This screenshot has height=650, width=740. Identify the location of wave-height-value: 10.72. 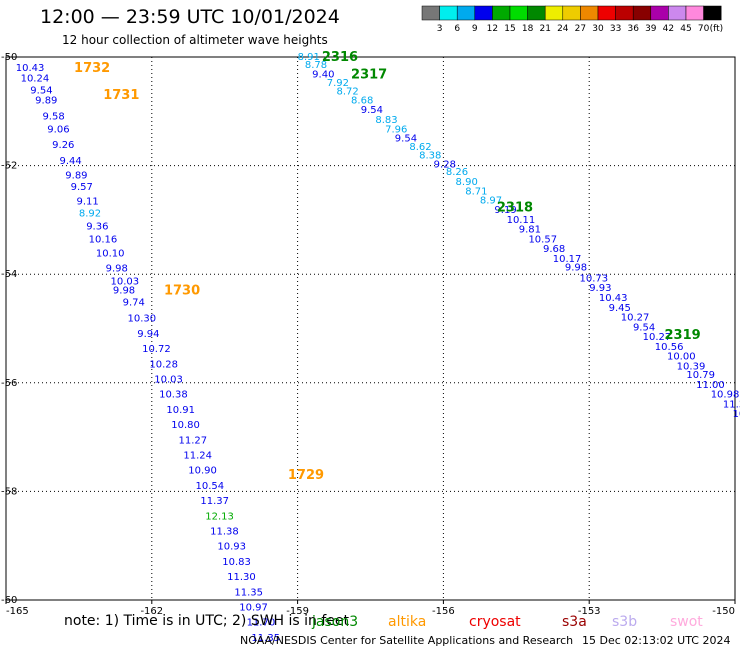
(156, 349).